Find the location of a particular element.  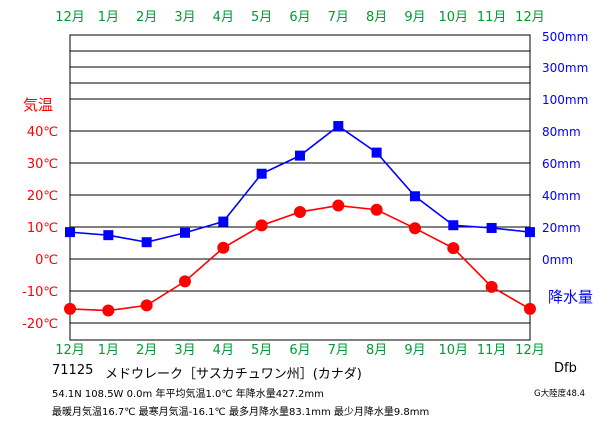

month-label-top: 8月 is located at coordinates (376, 17).